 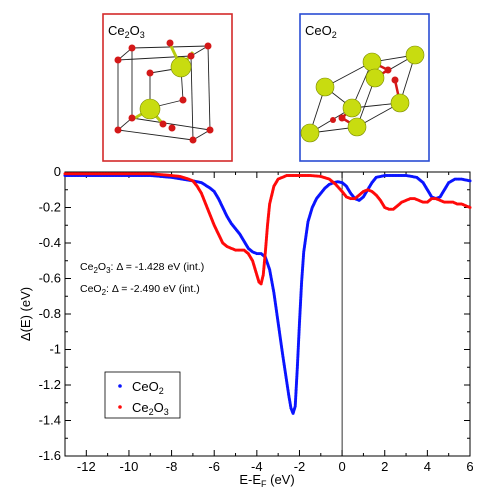 I want to click on inset-ce2o3-title: Ce2O3, so click(x=126, y=31).